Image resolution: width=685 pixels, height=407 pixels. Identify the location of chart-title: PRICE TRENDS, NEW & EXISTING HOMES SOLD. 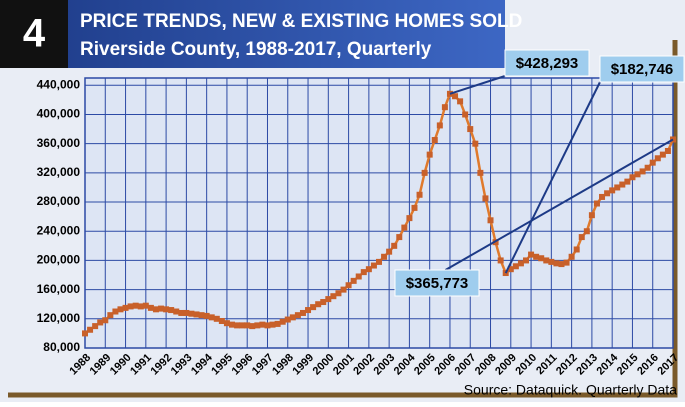
(301, 21).